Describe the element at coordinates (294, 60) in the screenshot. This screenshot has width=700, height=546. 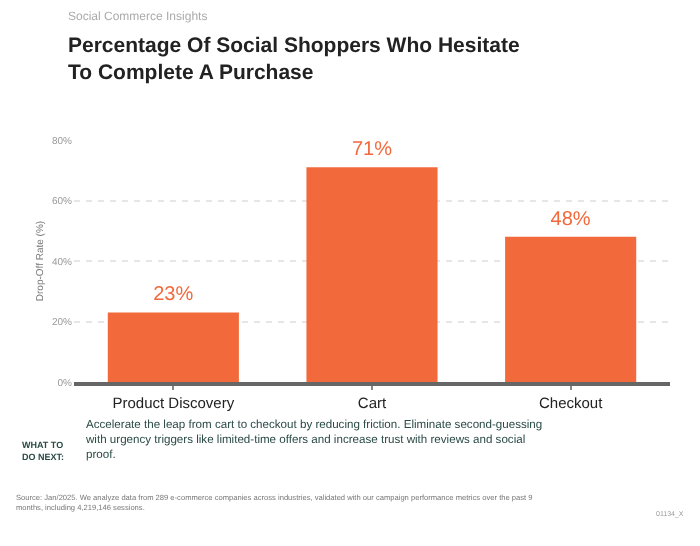
I see `chart-title: Percentage Of Social Shoppers Who Hesitate To Complete A Purchase` at that location.